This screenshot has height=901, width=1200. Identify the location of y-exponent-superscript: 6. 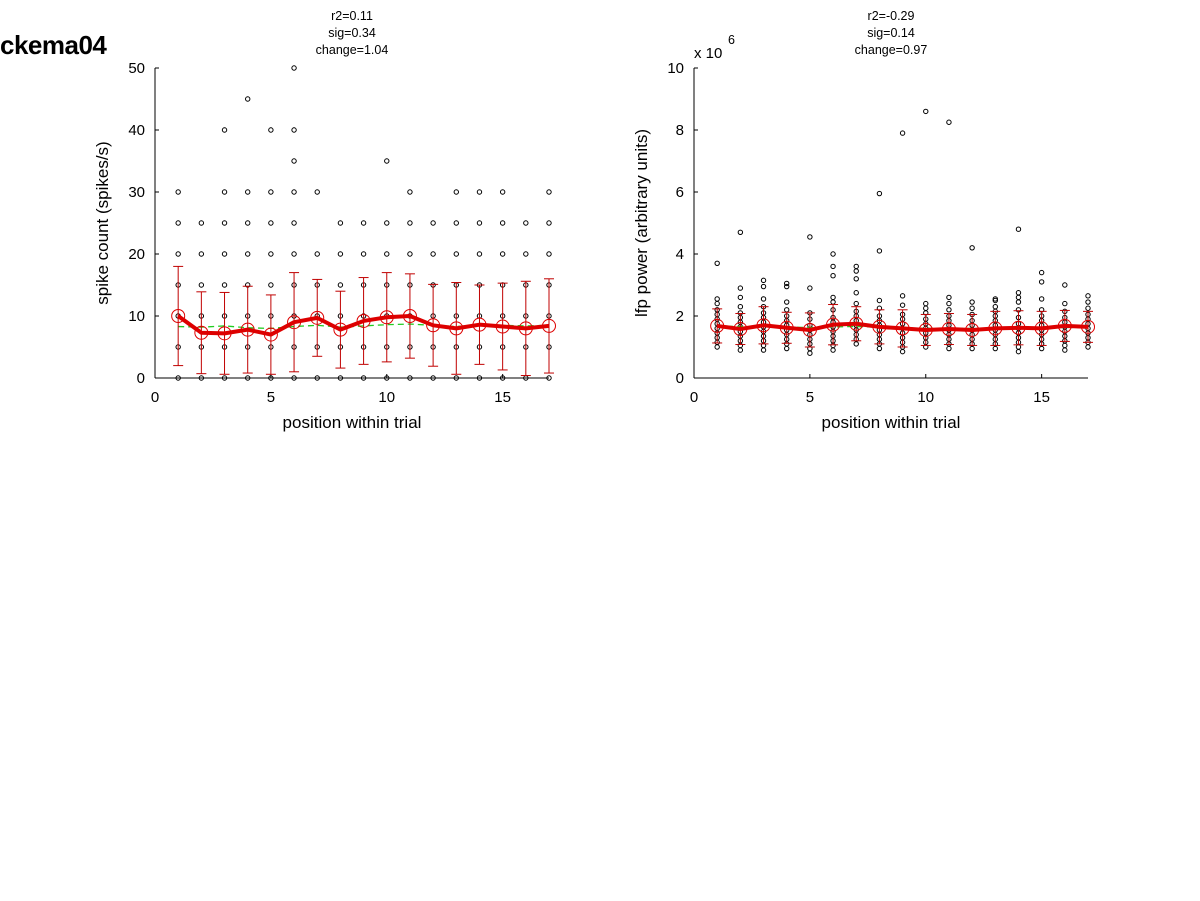
(731, 40).